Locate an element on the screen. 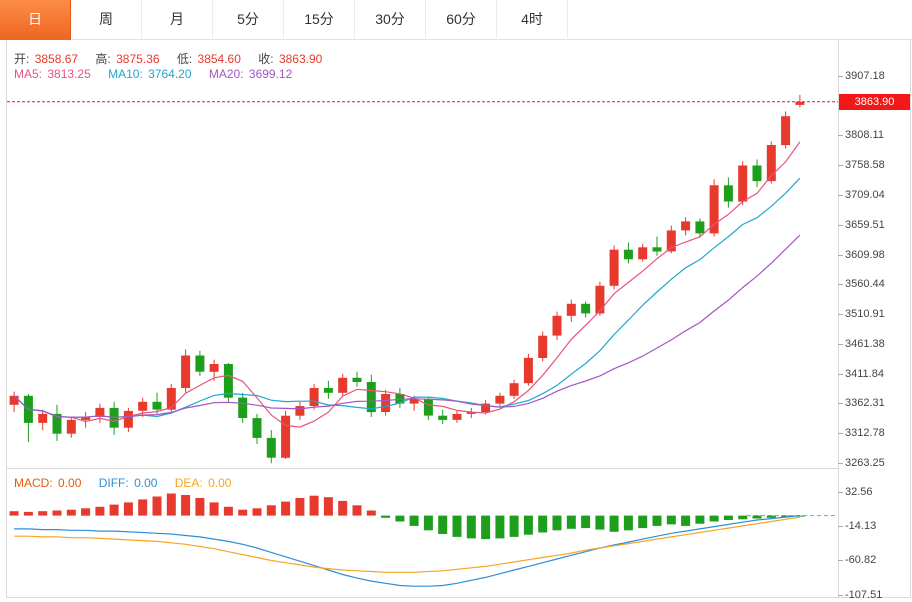 This screenshot has height=602, width=912. chart-border-left is located at coordinates (6, 319).